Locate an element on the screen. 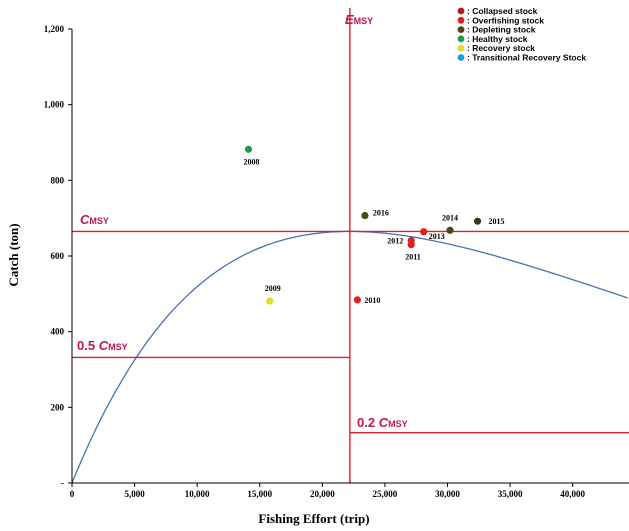  y-tick-label: 600 is located at coordinates (58, 256).